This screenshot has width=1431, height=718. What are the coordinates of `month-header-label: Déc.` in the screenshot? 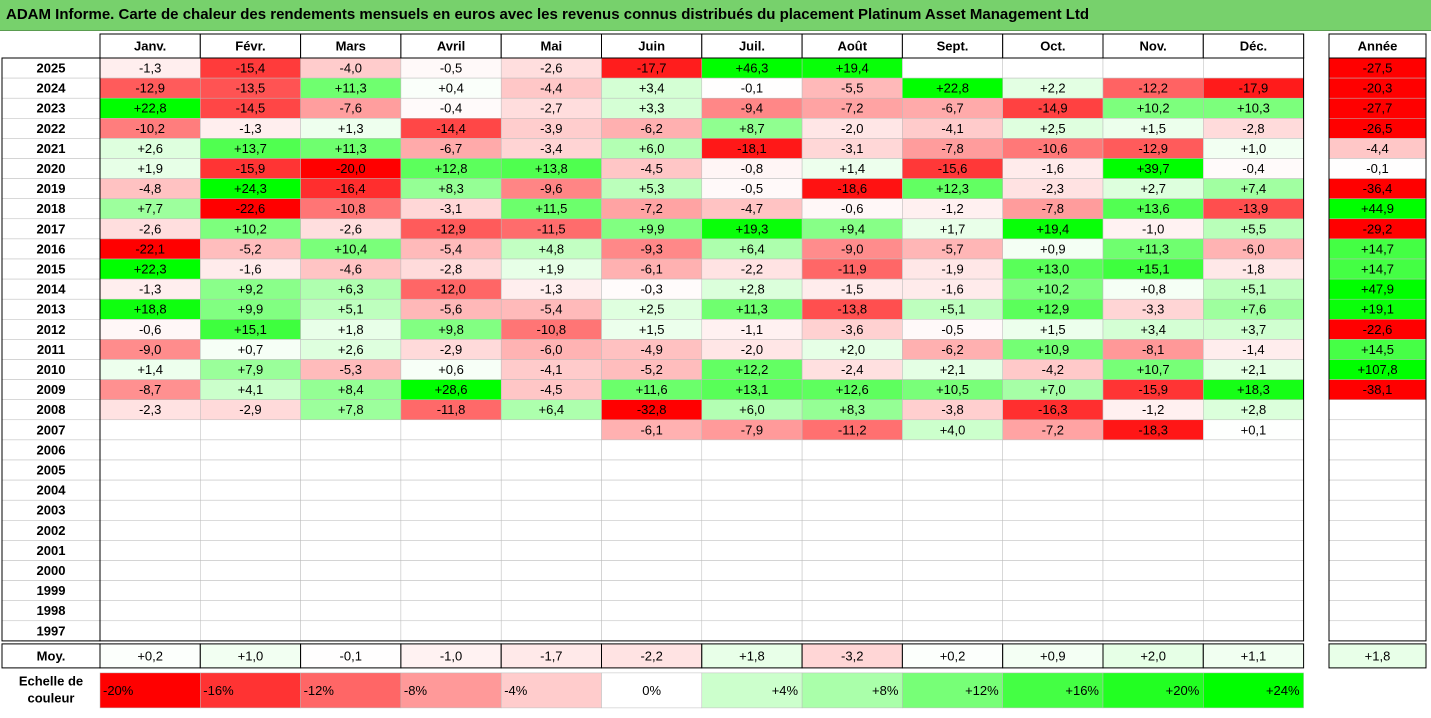 It's located at (1253, 45).